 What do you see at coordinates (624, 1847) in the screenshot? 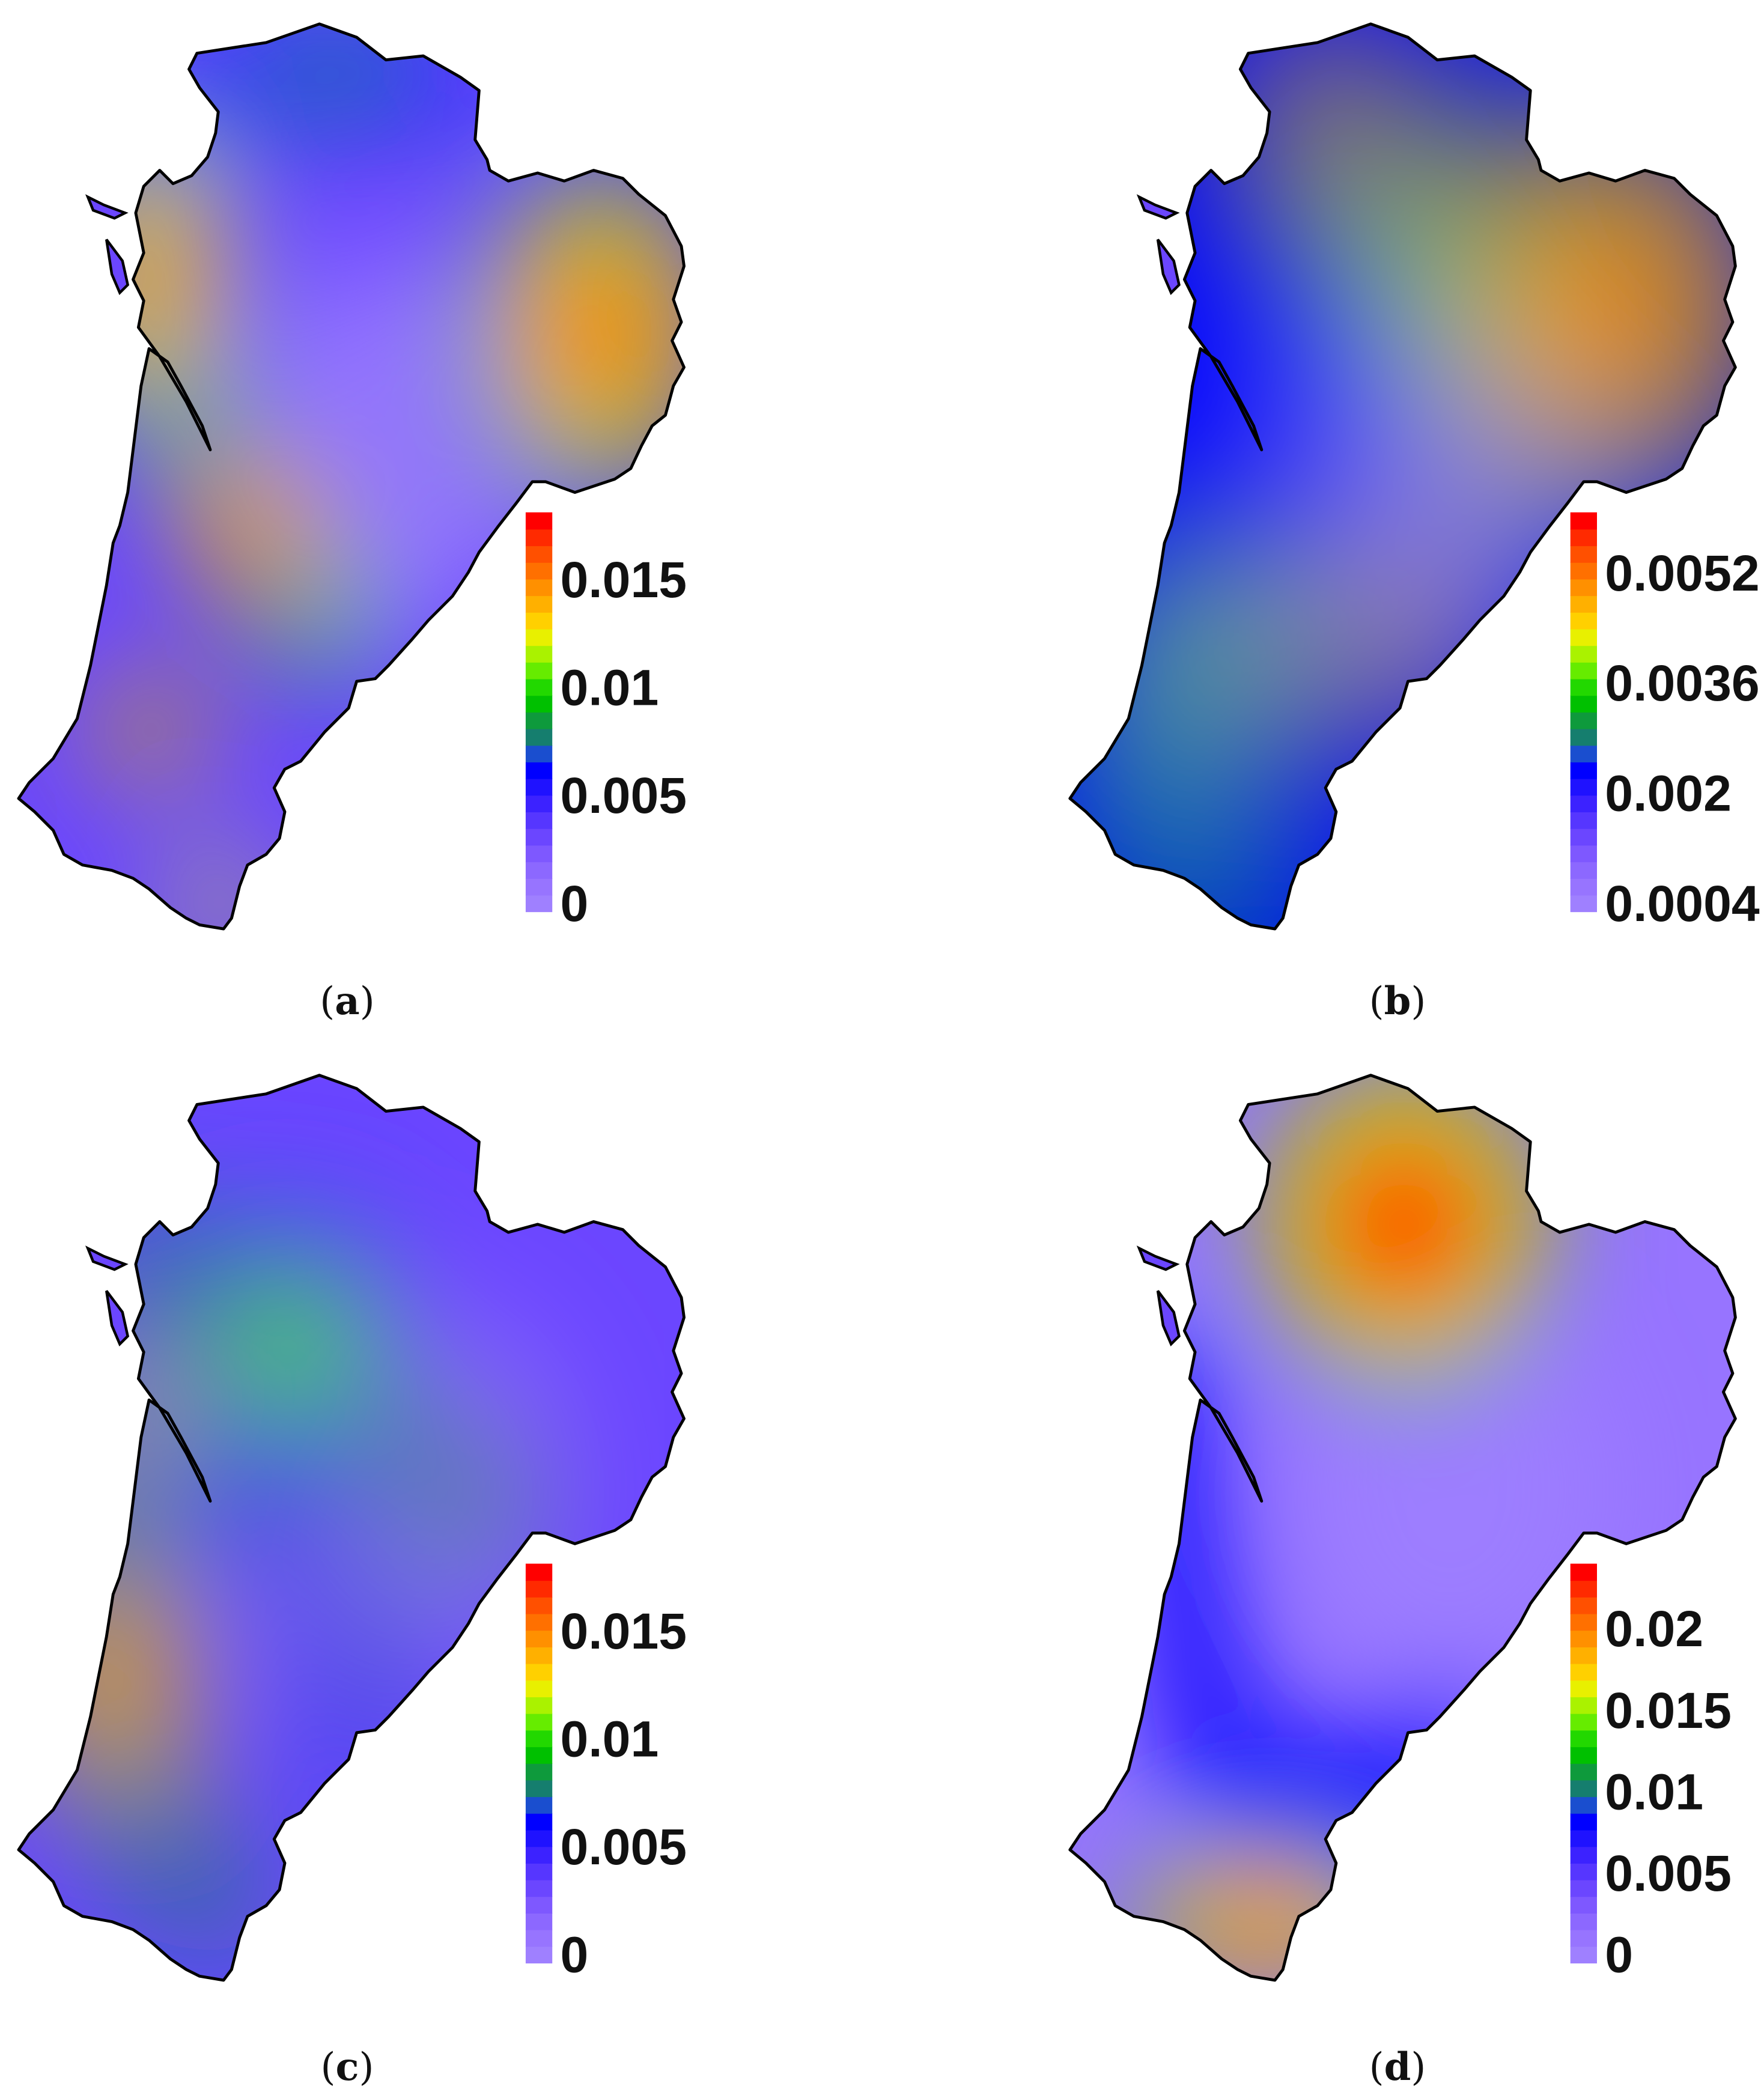
I see `colorbar-tick-label: 0.005` at bounding box center [624, 1847].